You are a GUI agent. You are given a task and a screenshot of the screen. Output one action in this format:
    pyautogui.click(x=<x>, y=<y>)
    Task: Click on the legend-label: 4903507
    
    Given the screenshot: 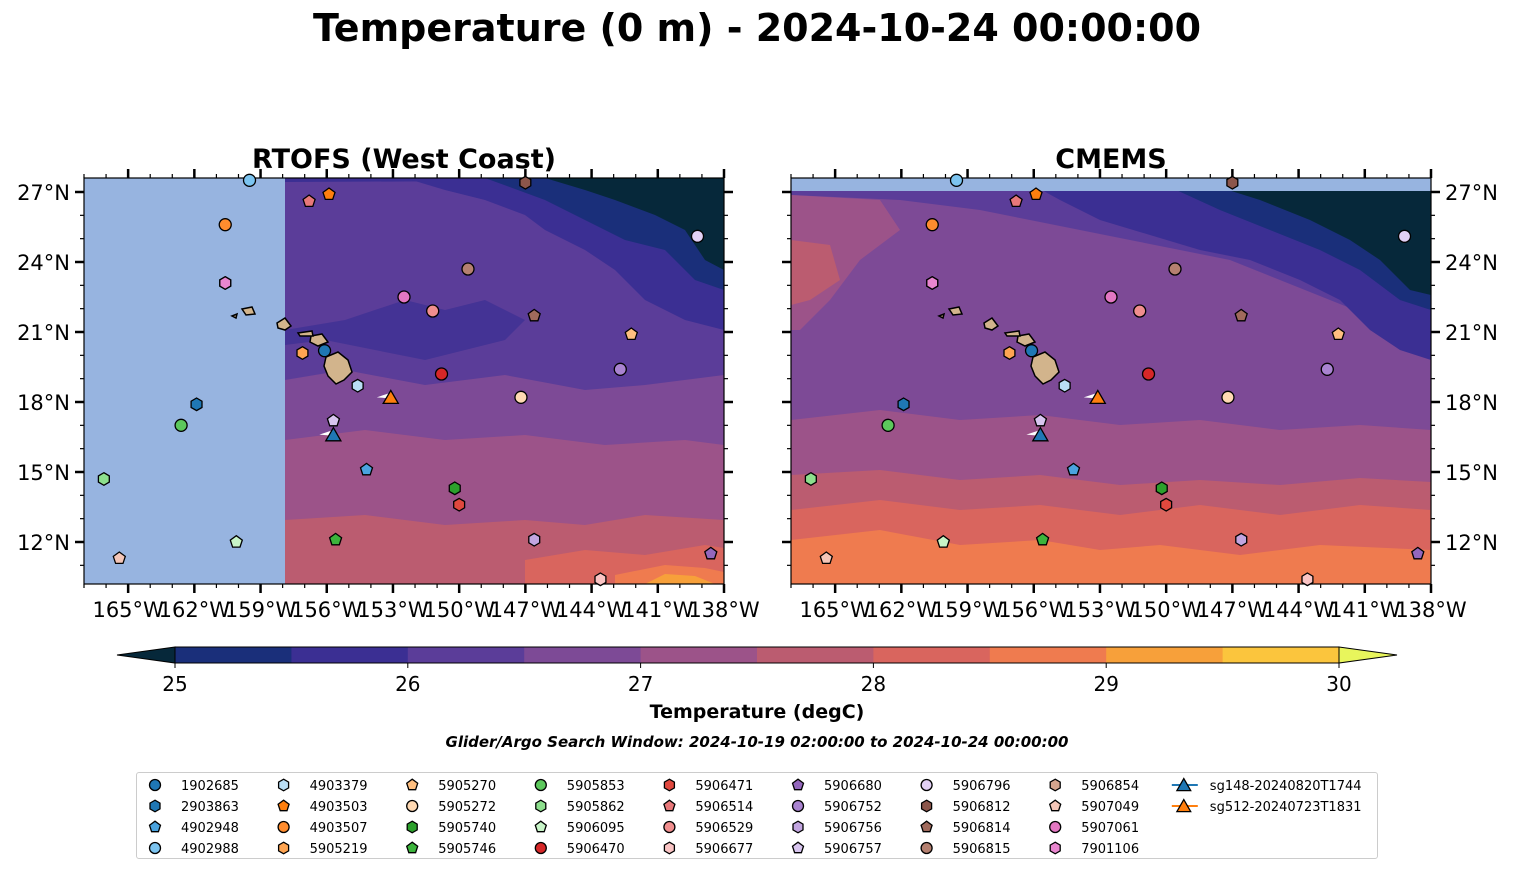 What is the action you would take?
    pyautogui.click(x=339, y=828)
    